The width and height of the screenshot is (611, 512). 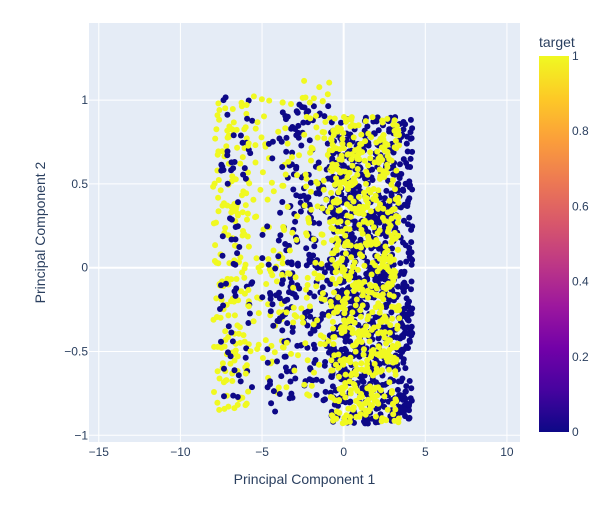 I want to click on colorbar-tick-label: 0.2, so click(x=580, y=357).